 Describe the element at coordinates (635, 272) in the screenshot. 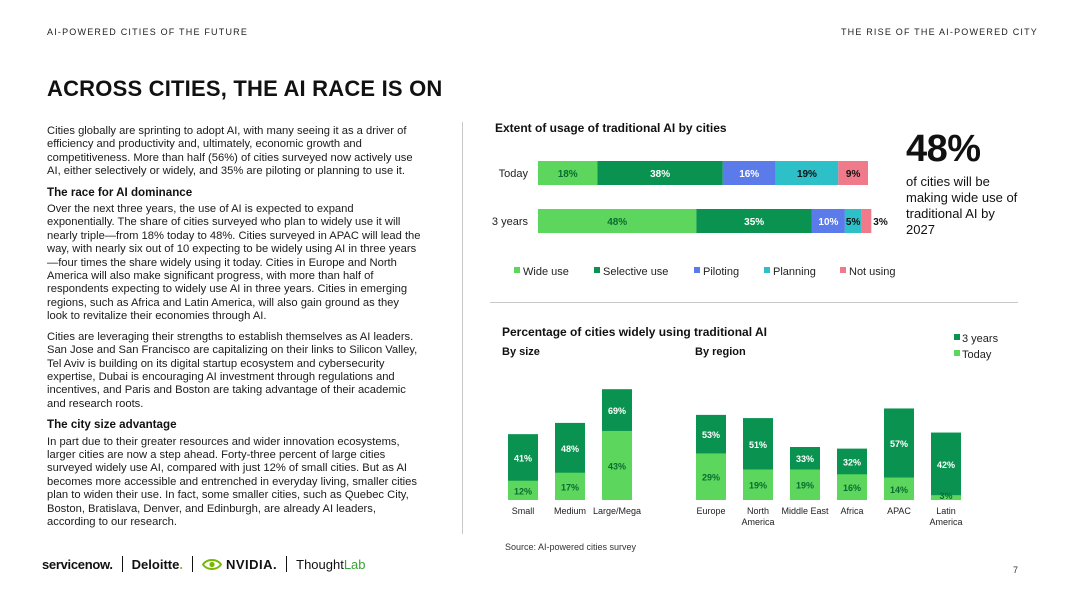

I see `legend-label: Selective use` at that location.